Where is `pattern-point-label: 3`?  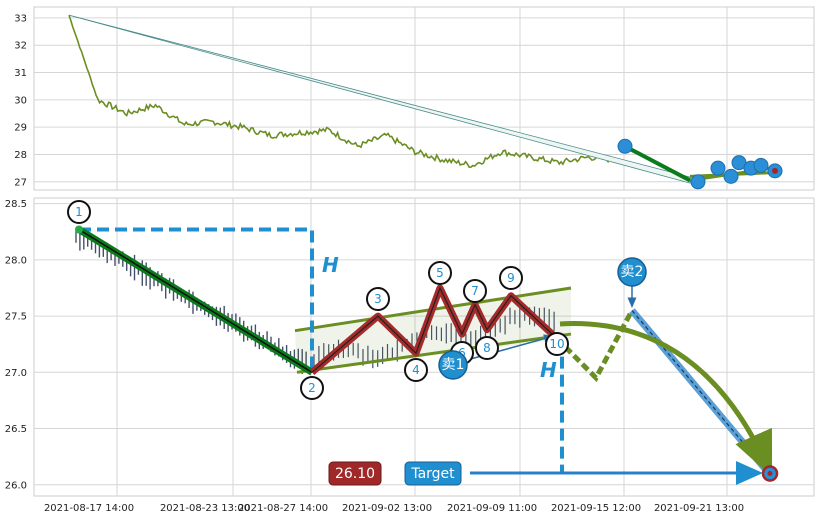
pattern-point-label: 3 is located at coordinates (378, 299).